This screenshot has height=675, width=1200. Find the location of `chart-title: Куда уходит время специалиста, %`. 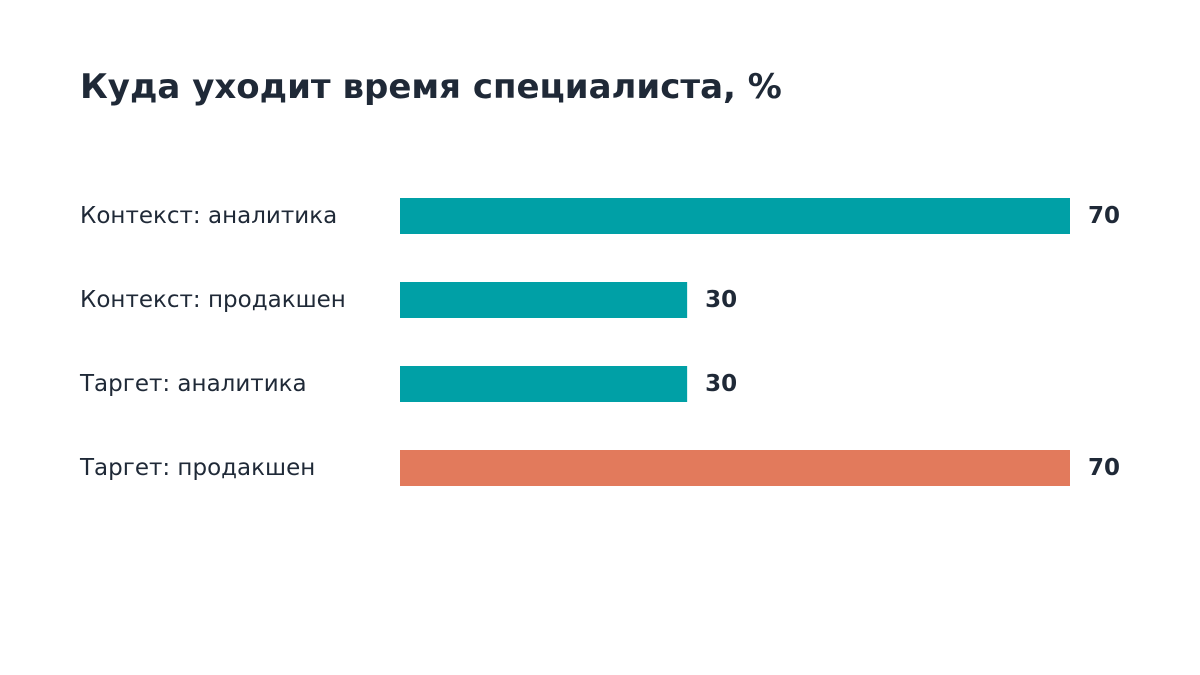

chart-title: Куда уходит время специалиста, % is located at coordinates (431, 87).